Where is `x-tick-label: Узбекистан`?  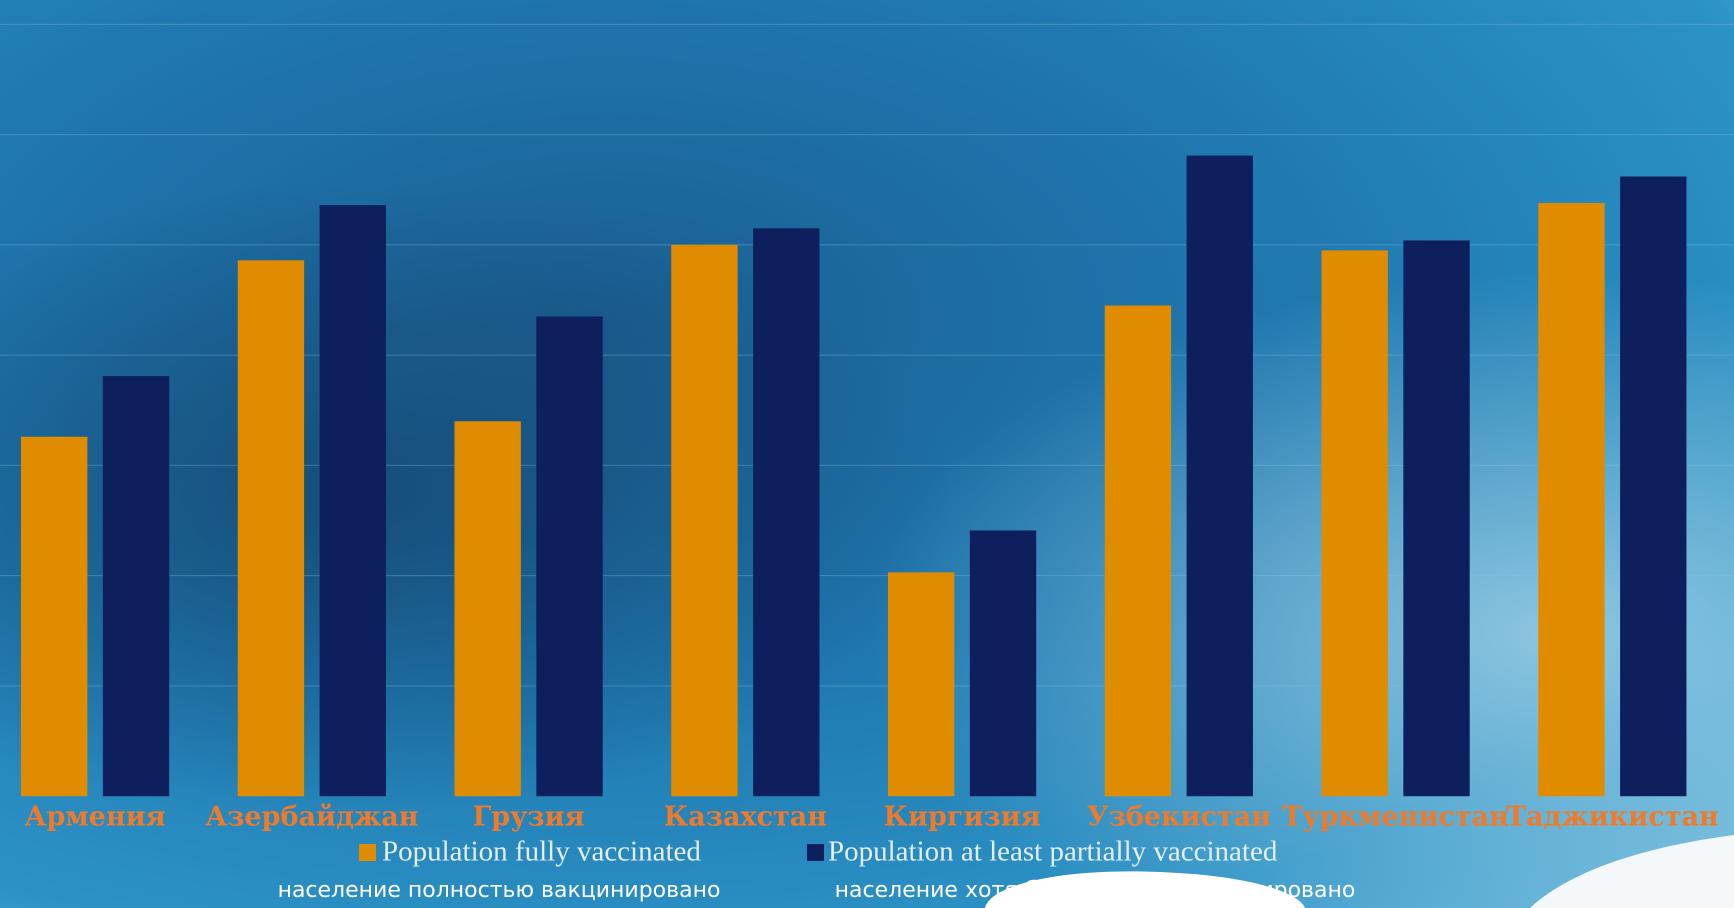
x-tick-label: Узбекистан is located at coordinates (1179, 817).